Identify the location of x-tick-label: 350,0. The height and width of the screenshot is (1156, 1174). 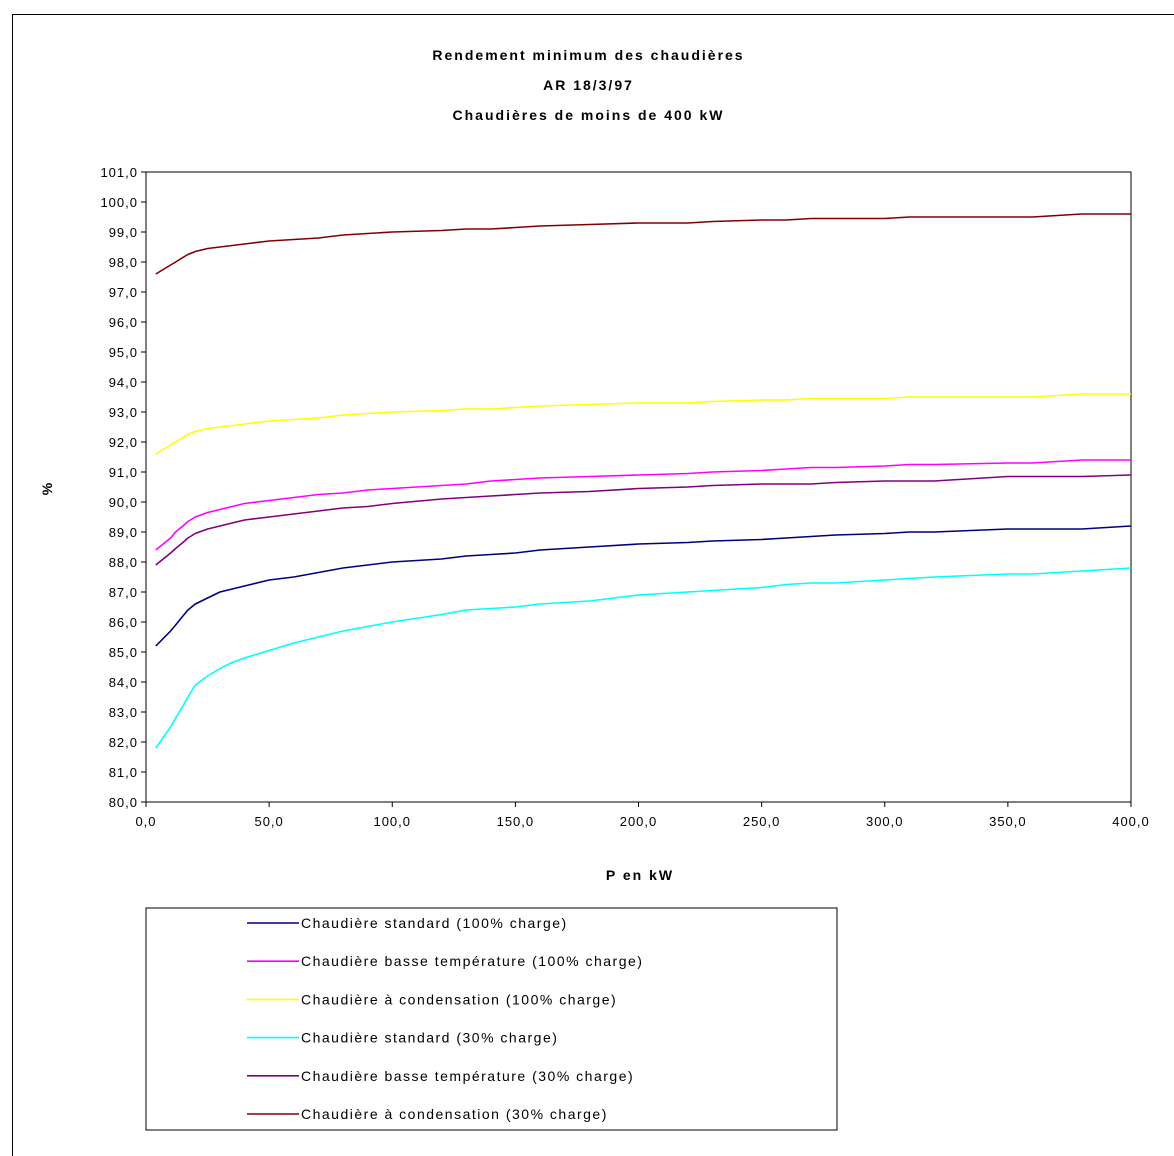
(1008, 821).